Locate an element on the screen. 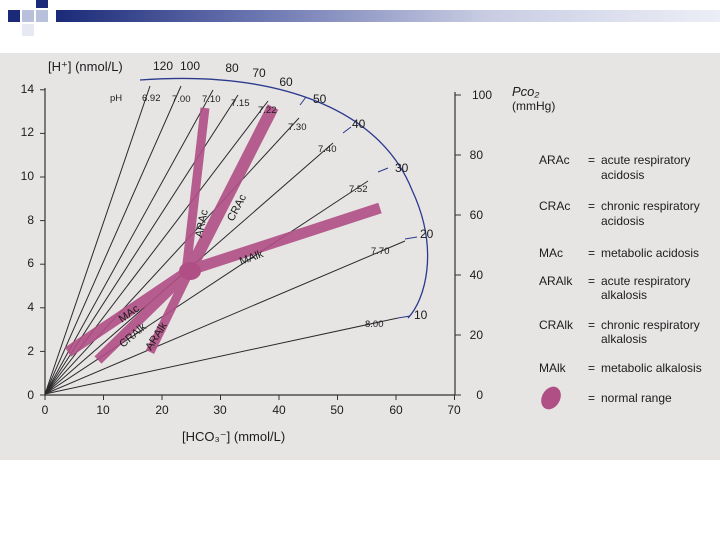 The width and height of the screenshot is (720, 540). bottom-tick-label: 50 is located at coordinates (337, 410).